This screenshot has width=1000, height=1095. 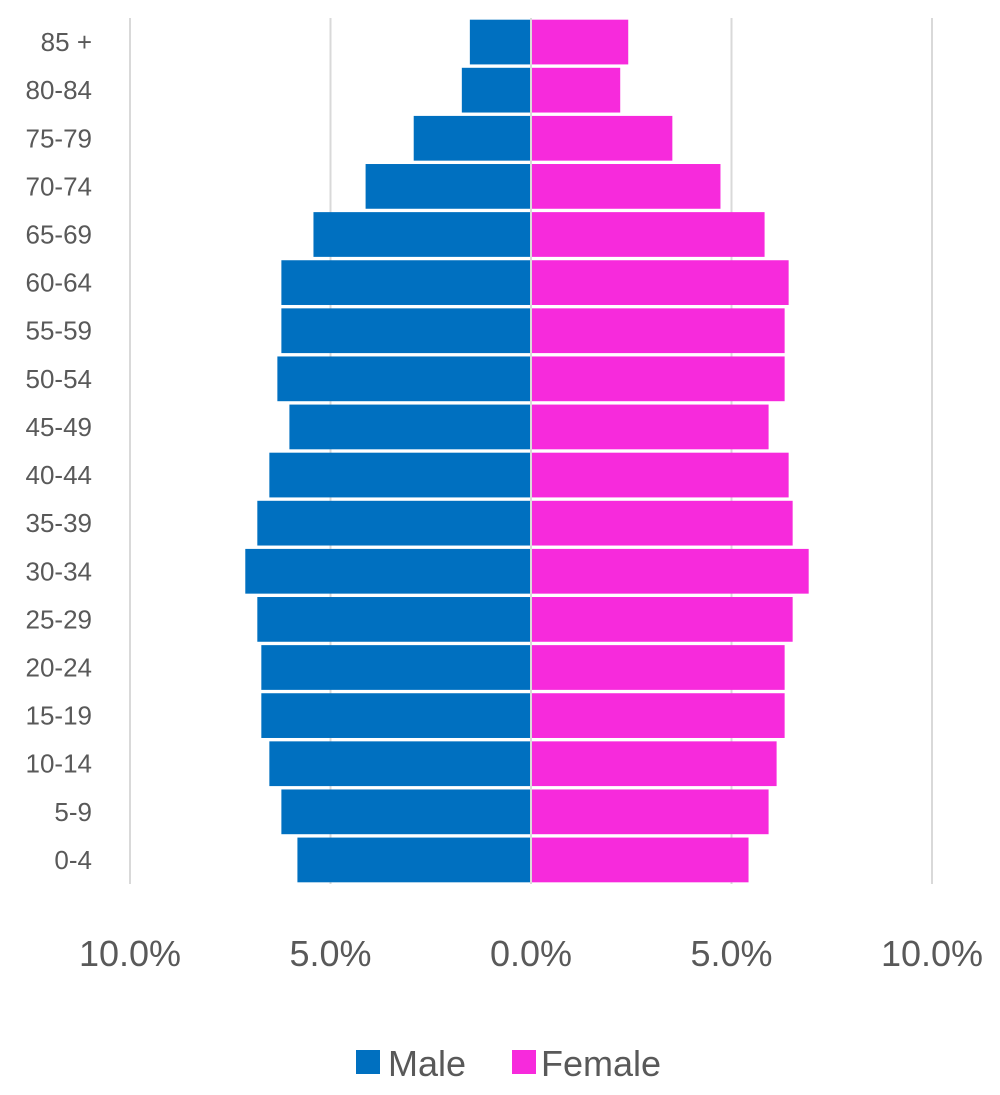 I want to click on category-label: 45-49, so click(x=59, y=427).